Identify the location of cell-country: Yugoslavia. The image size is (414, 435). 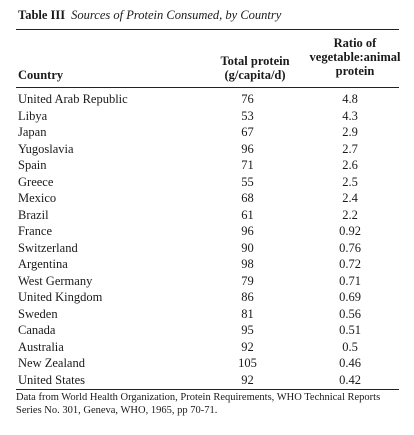
(46, 148).